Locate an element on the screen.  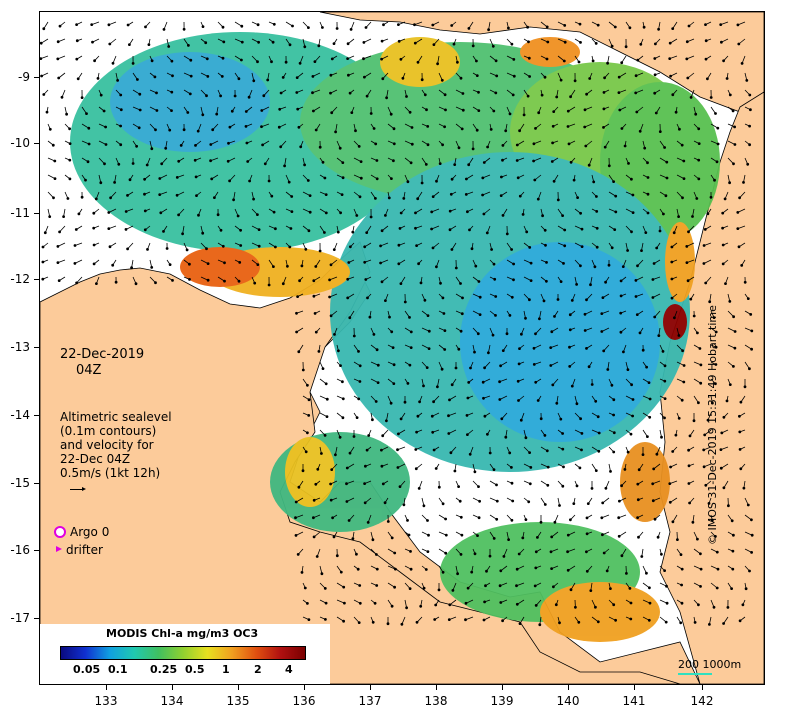
lon-label: 137 is located at coordinates (370, 701).